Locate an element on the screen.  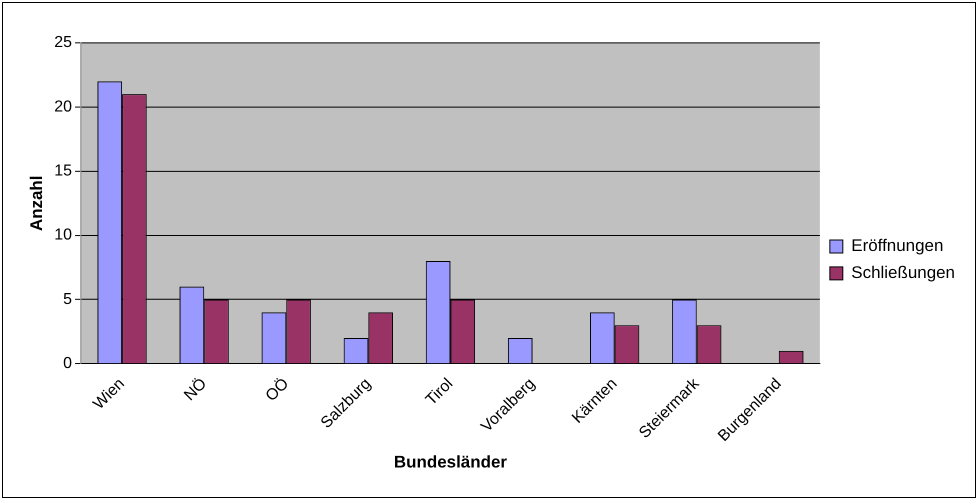
y-tick-label: 25 is located at coordinates (63, 43).